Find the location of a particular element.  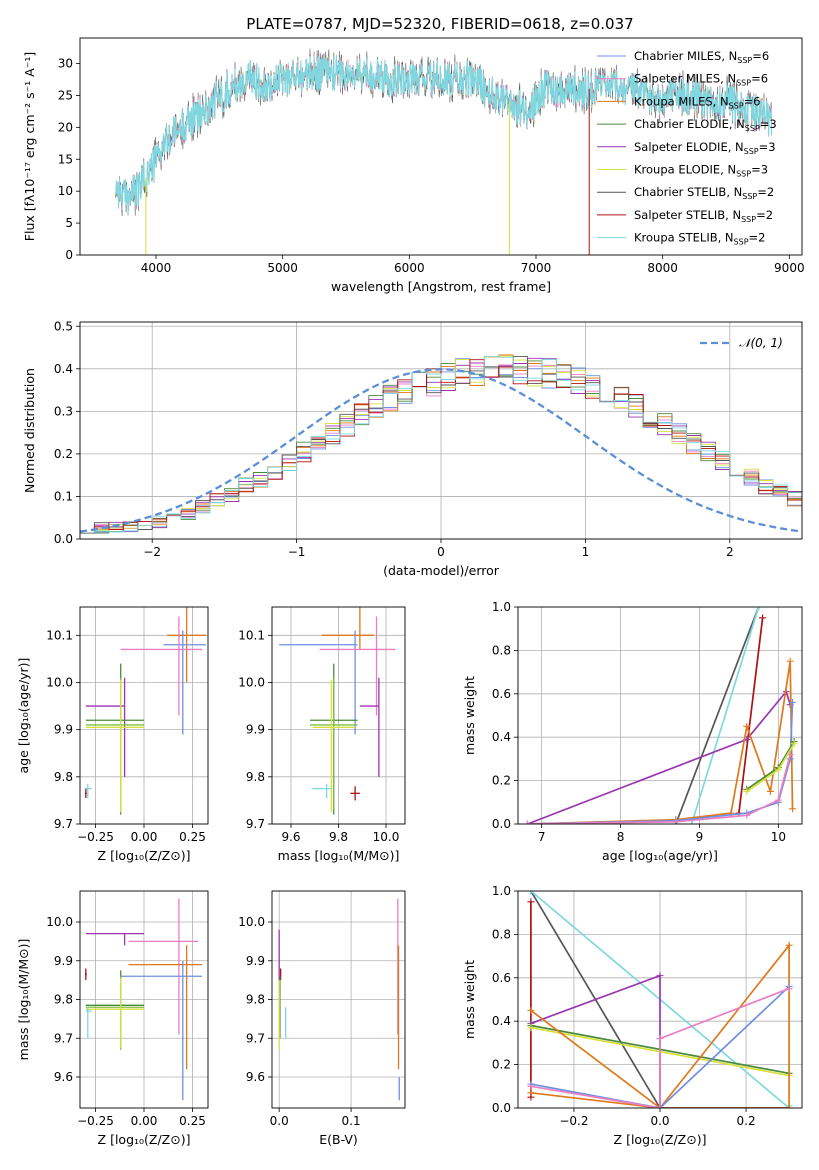

y-tick-label: 0.8 is located at coordinates (501, 650).